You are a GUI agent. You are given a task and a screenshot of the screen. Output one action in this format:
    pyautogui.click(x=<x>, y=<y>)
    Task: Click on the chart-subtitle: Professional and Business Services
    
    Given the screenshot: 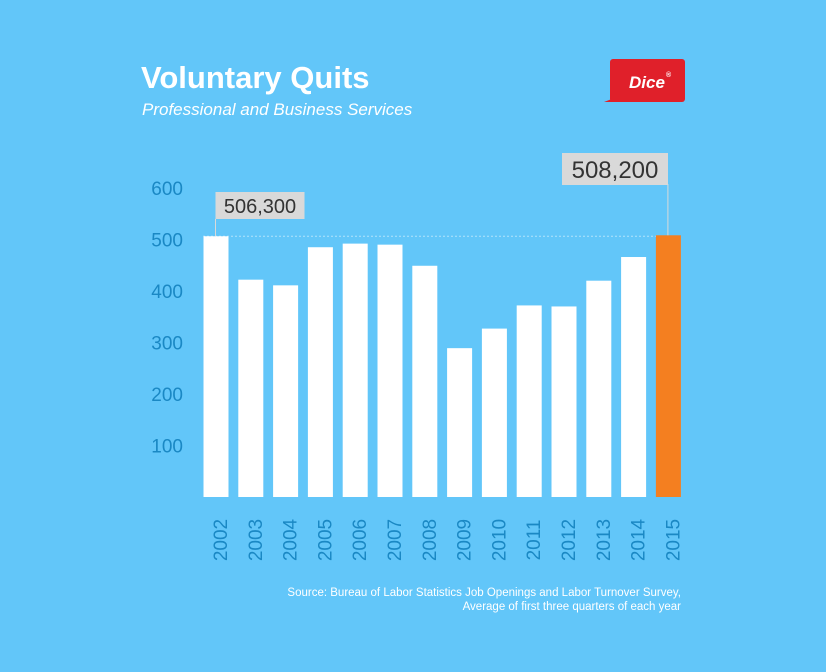 What is the action you would take?
    pyautogui.click(x=277, y=109)
    